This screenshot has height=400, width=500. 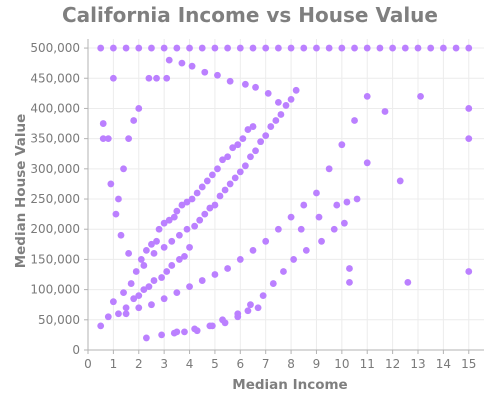 What do you see at coordinates (55, 139) in the screenshot?
I see `y-tick-label: 350,000` at bounding box center [55, 139].